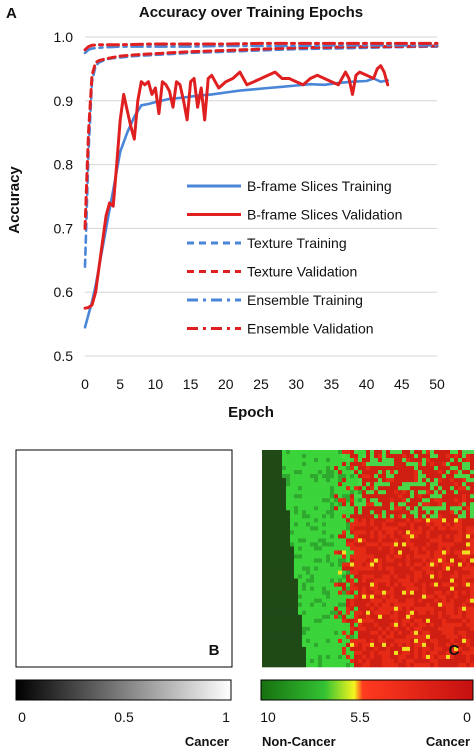  What do you see at coordinates (280, 609) in the screenshot?
I see `panel-c-cell-2071` at bounding box center [280, 609].